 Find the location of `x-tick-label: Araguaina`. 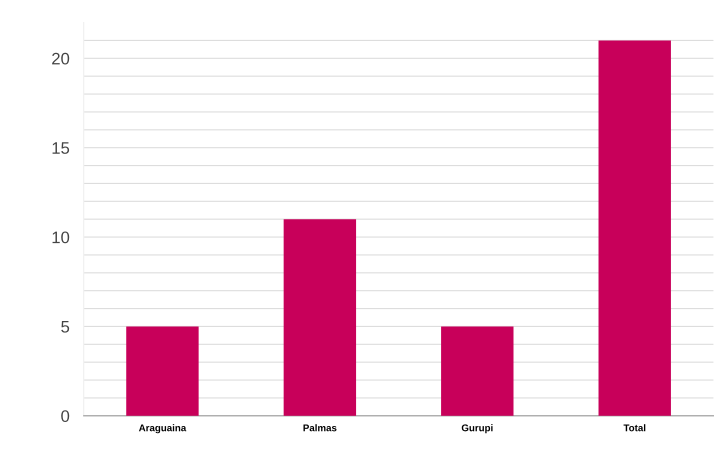

x-tick-label: Araguaina is located at coordinates (162, 429).